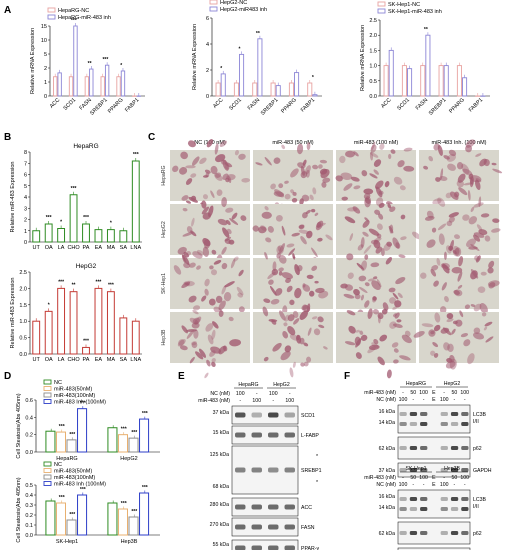 The width and height of the screenshot is (508, 550). Describe the element at coordinates (476, 507) in the screenshot. I see `panel-f-band-label: I/II` at that location.